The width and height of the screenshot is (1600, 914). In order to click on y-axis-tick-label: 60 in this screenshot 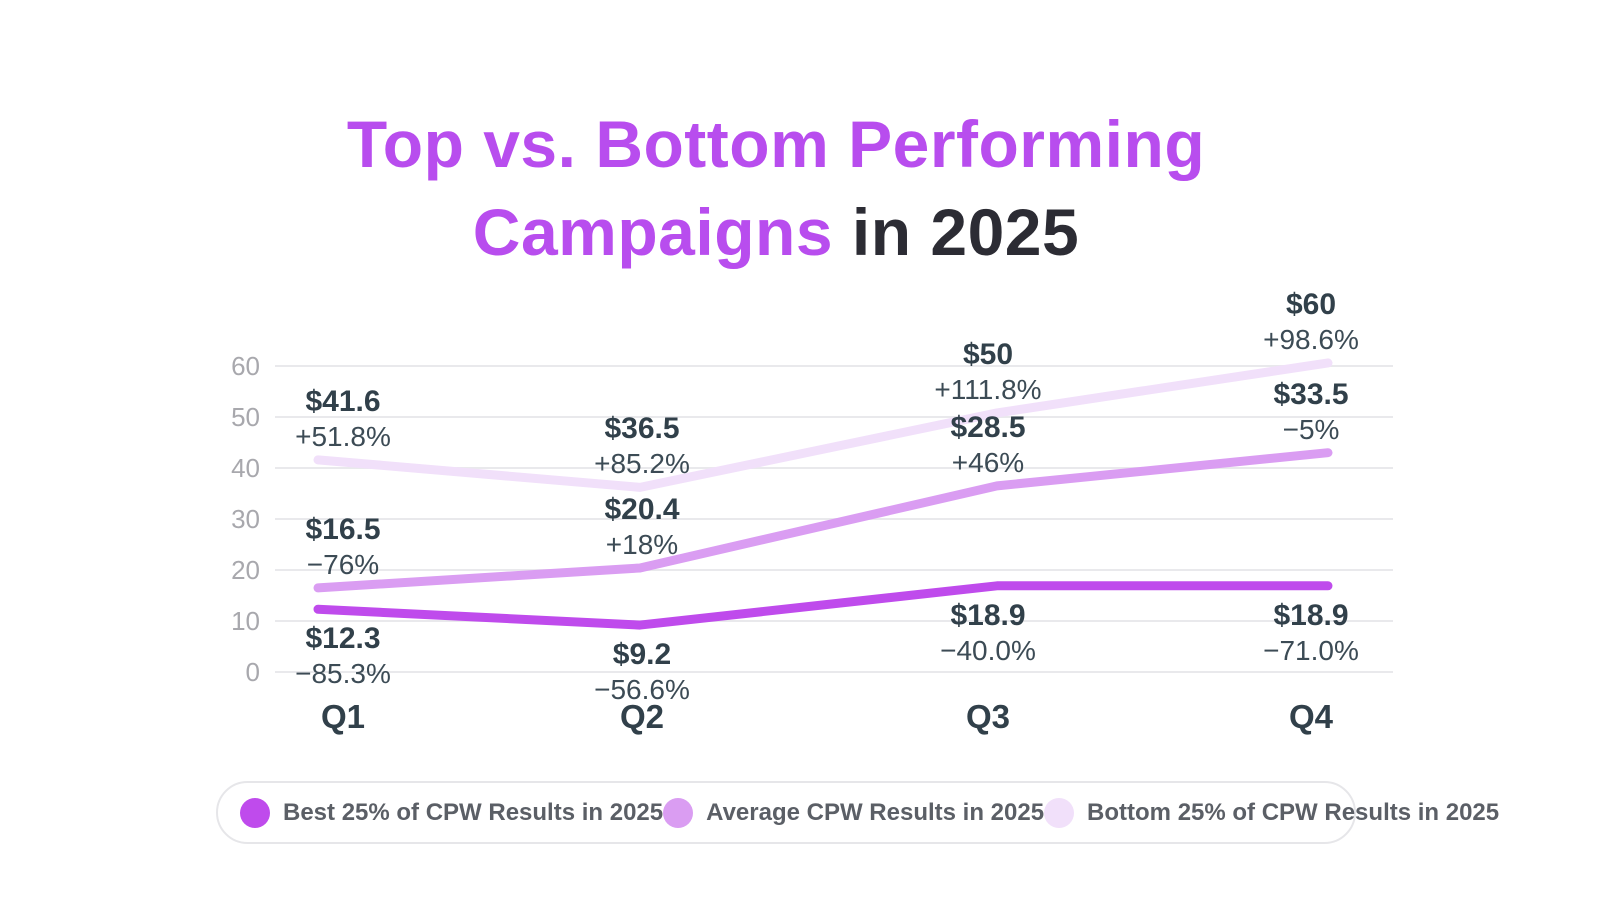, I will do `click(245, 366)`.